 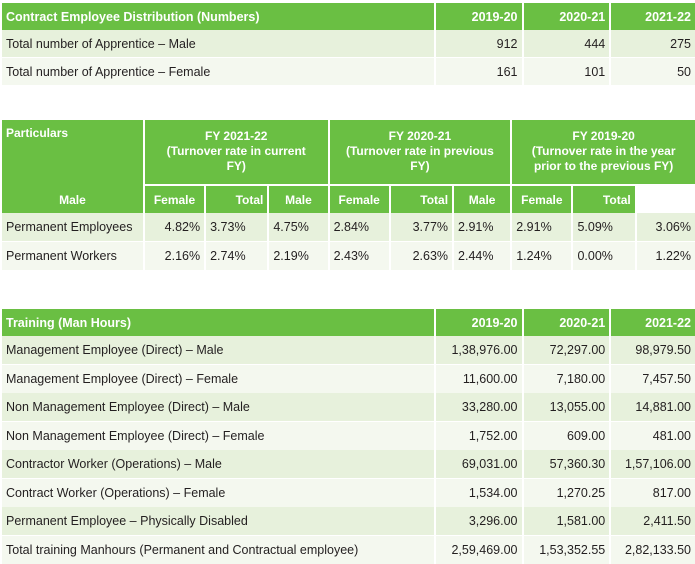 What do you see at coordinates (72, 227) in the screenshot?
I see `row-label: Permanent Employees` at bounding box center [72, 227].